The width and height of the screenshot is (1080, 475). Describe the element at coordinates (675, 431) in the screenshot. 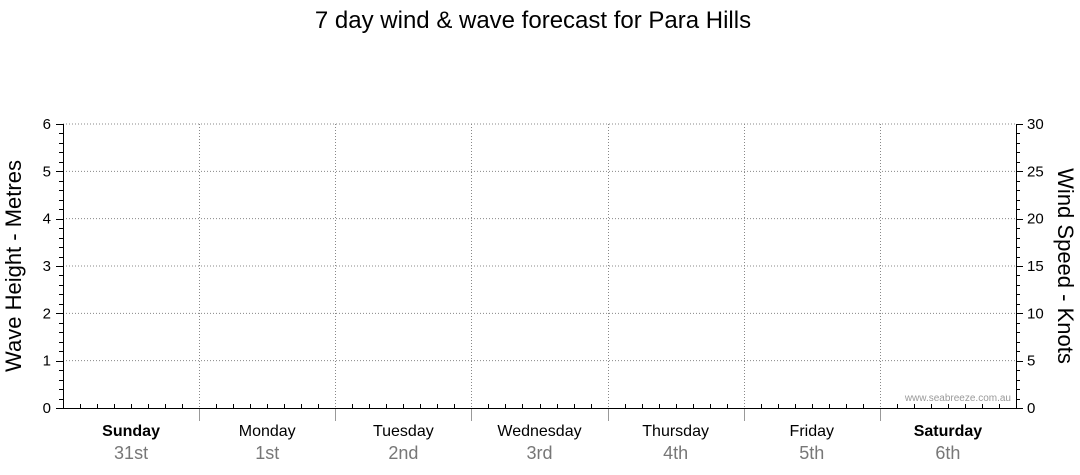

I see `day-name-label: Thursday` at that location.